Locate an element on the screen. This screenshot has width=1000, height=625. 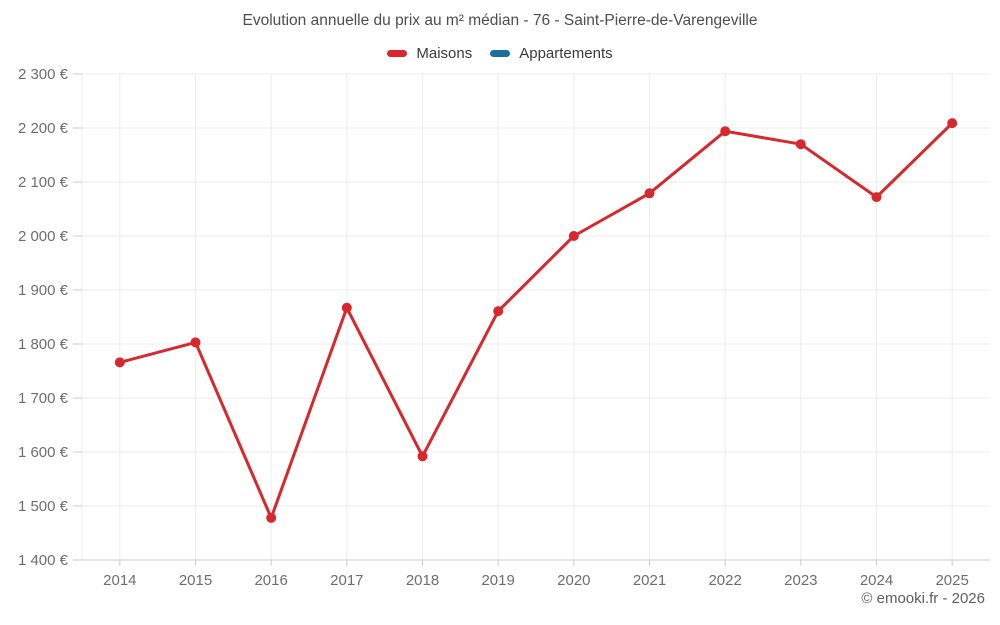
data-point-maisons-2021 is located at coordinates (649, 193).